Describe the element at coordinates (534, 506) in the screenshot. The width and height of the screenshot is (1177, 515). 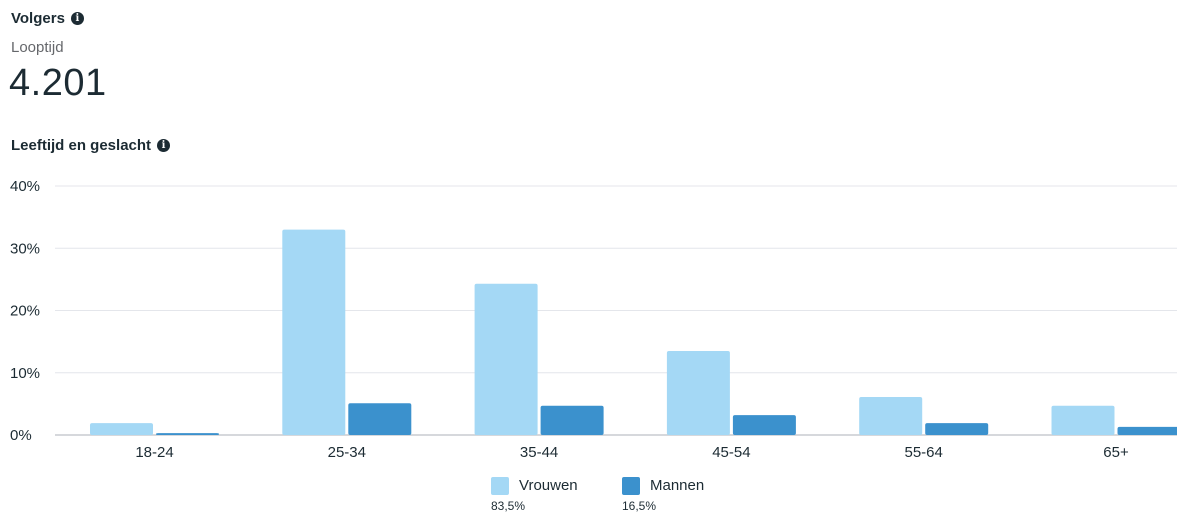
I see `legend-share-women: 83,5%` at that location.